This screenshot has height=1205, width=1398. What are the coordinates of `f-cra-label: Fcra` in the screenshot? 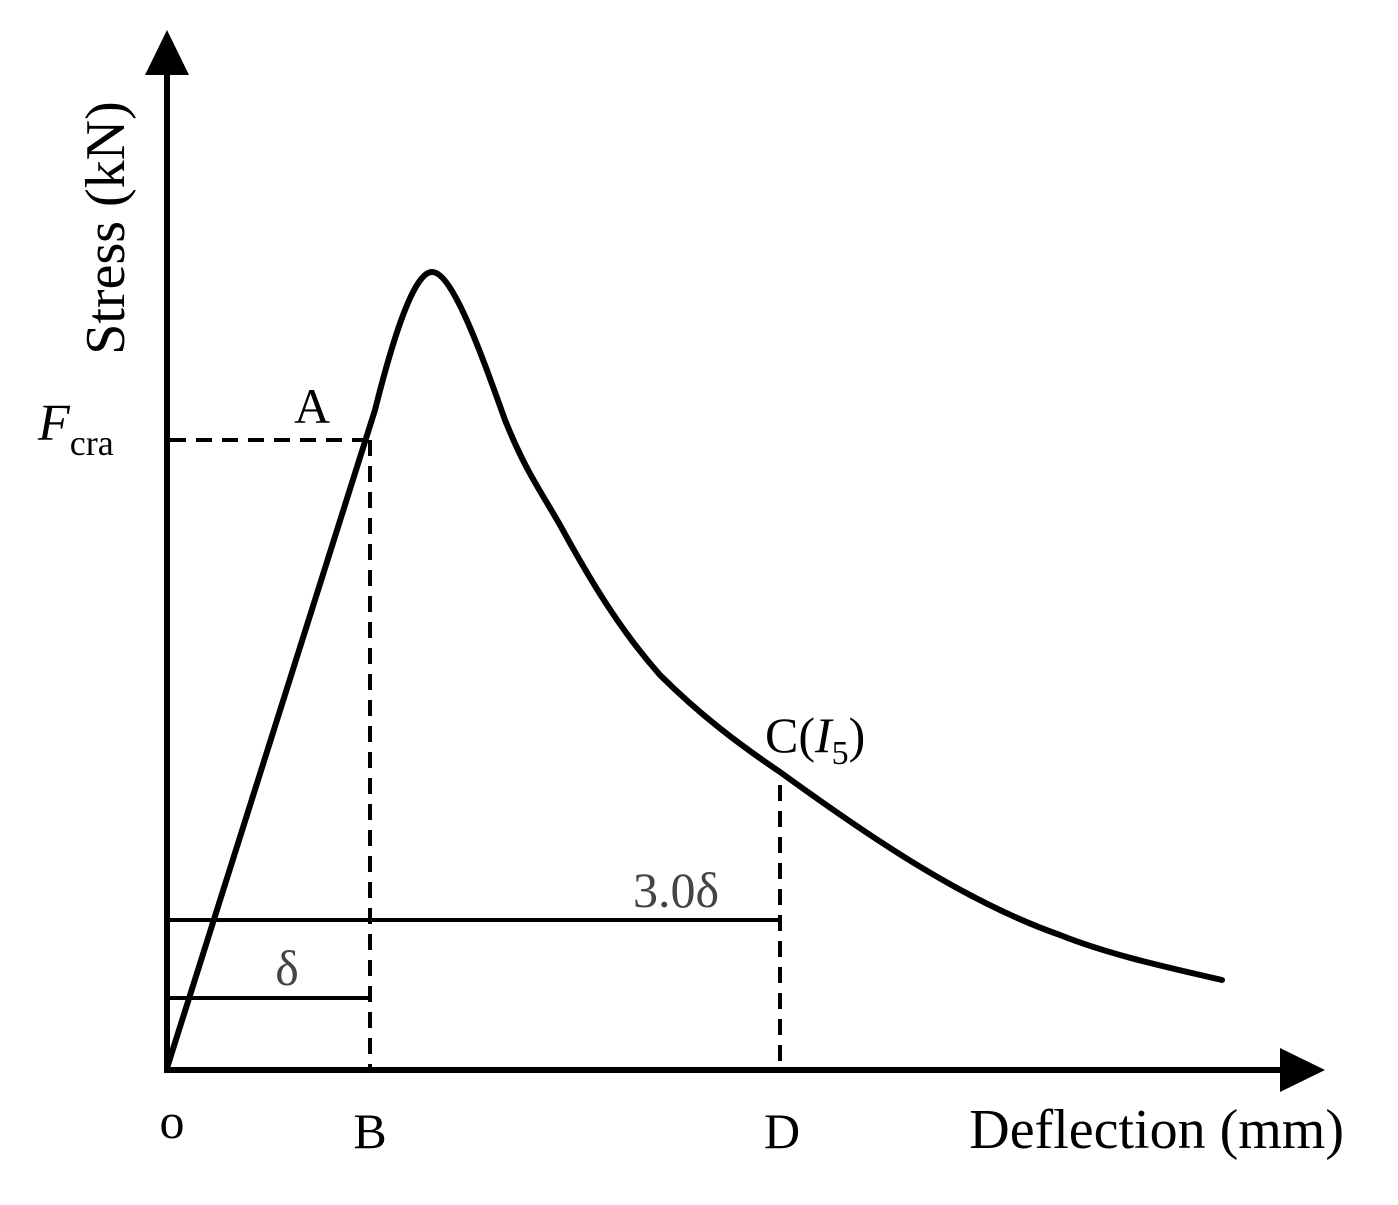 It's located at (75, 429).